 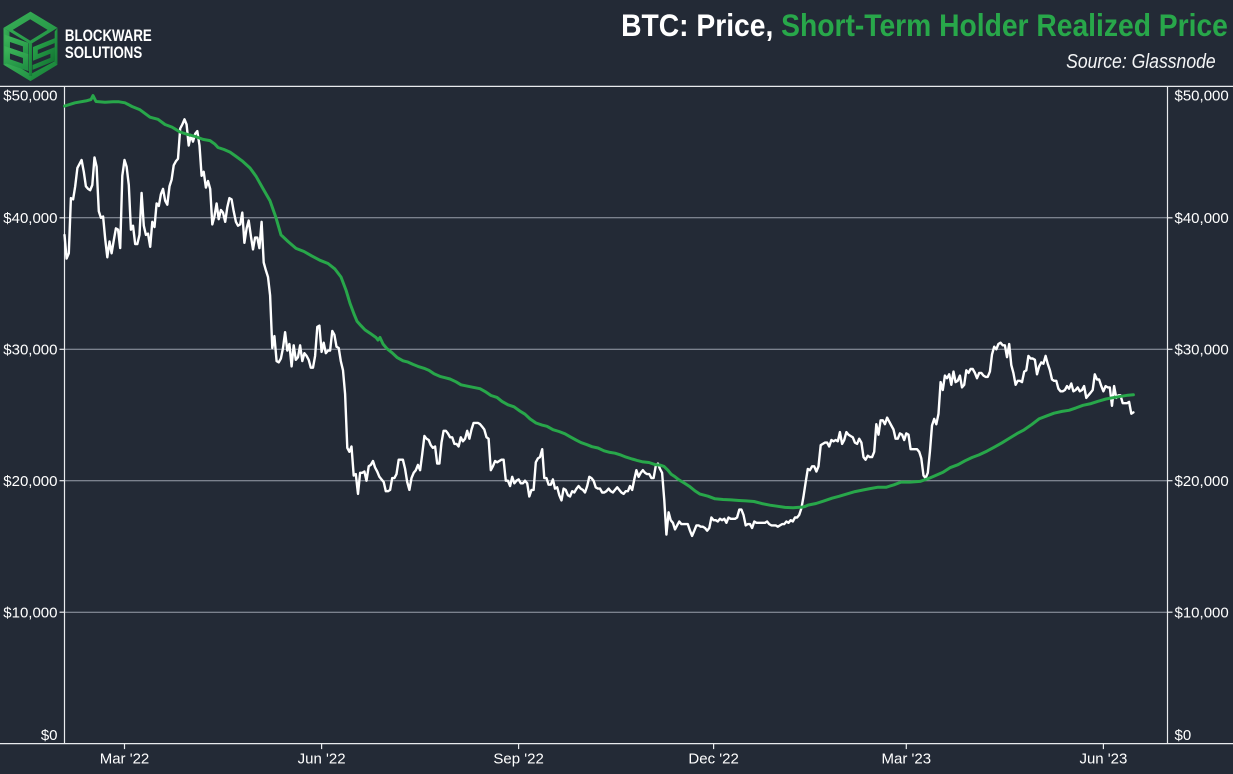 I want to click on svg-text: Jun '23, so click(x=1103, y=759).